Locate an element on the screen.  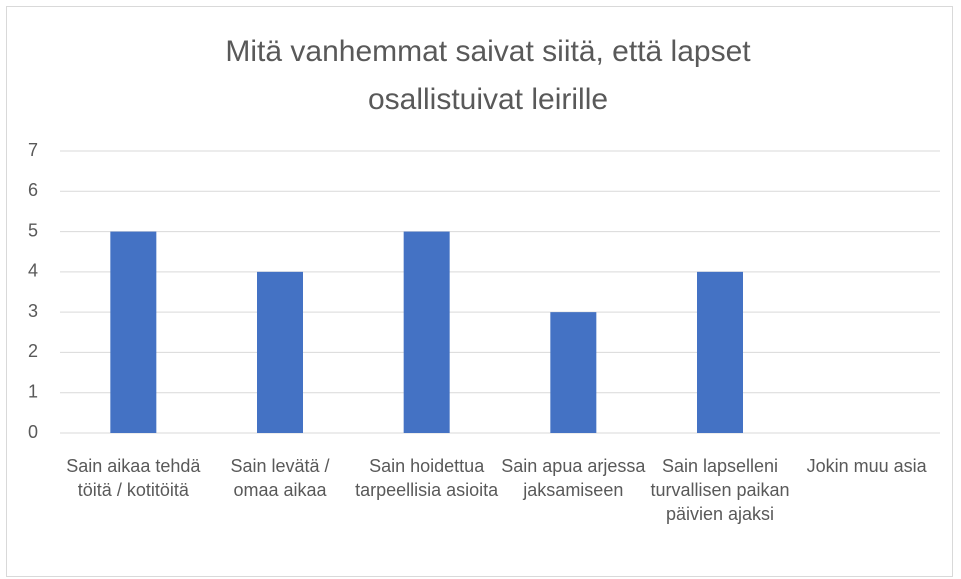
x-tick-label: Sain apua arjessa jaksamiseen is located at coordinates (573, 478).